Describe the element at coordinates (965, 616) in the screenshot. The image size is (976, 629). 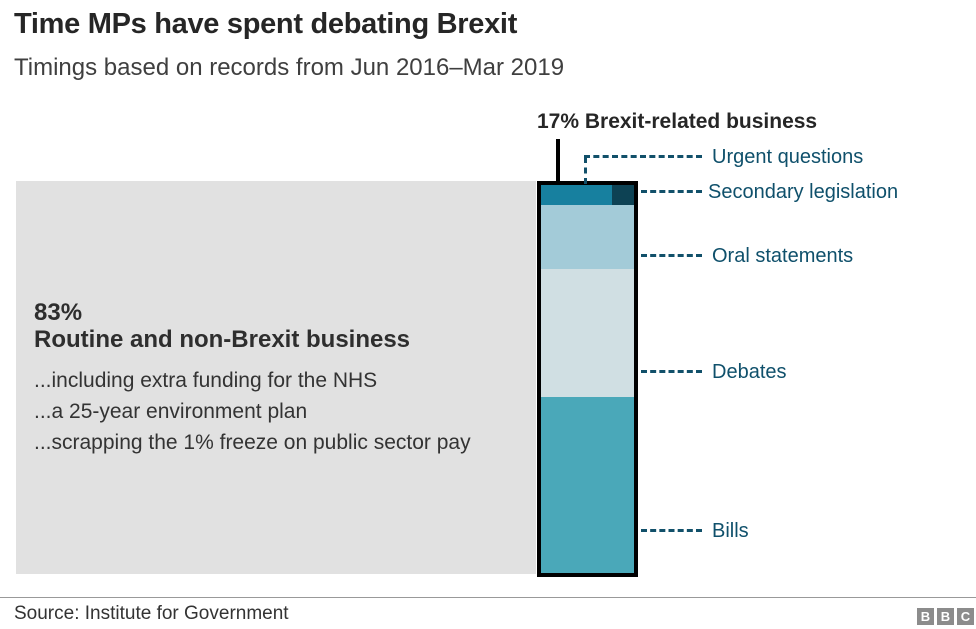
I see `bbc-logo-letter-3: C` at that location.